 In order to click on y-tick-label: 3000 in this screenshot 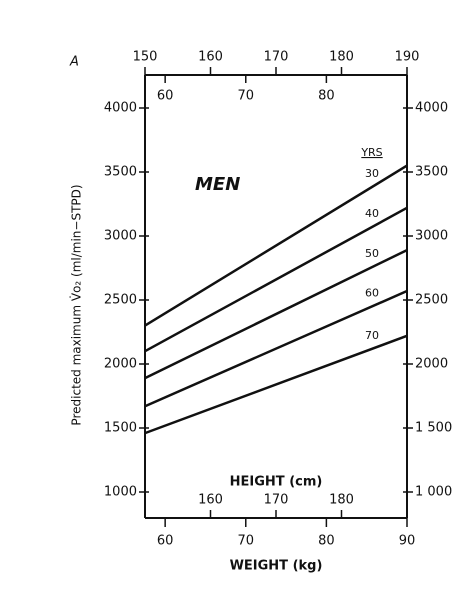, I will do `click(120, 236)`.